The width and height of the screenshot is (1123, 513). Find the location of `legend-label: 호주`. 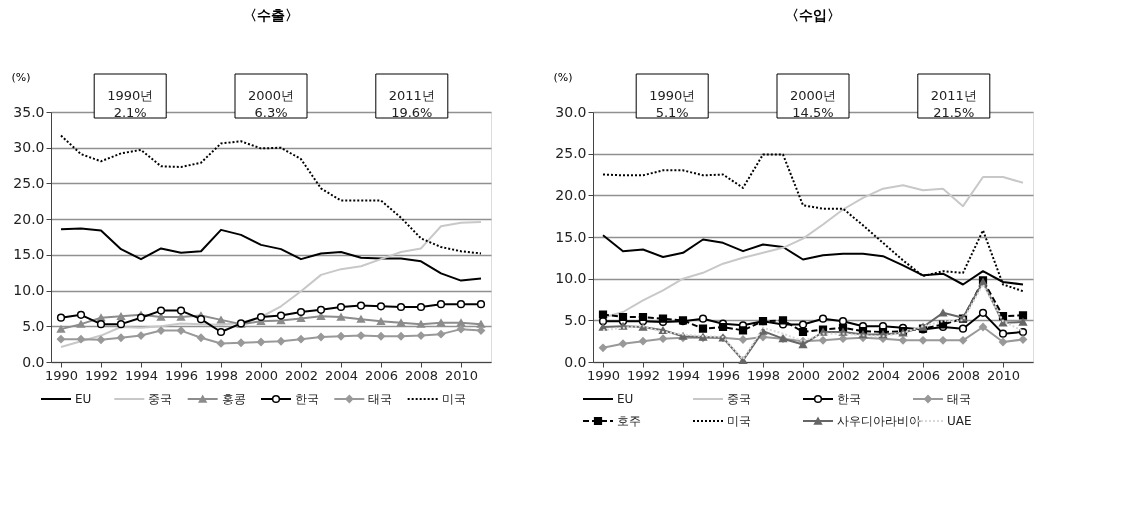

legend-label: 호주 is located at coordinates (629, 421).